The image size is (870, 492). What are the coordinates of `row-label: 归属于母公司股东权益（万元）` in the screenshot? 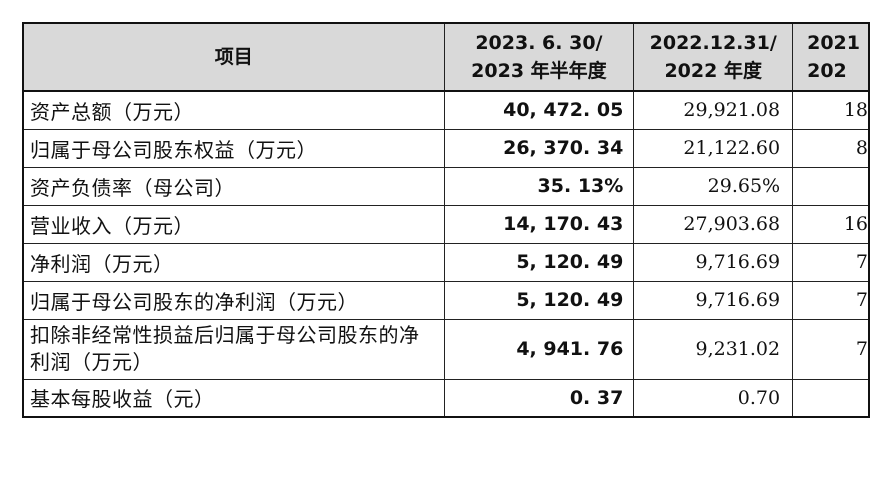 It's located at (233, 148).